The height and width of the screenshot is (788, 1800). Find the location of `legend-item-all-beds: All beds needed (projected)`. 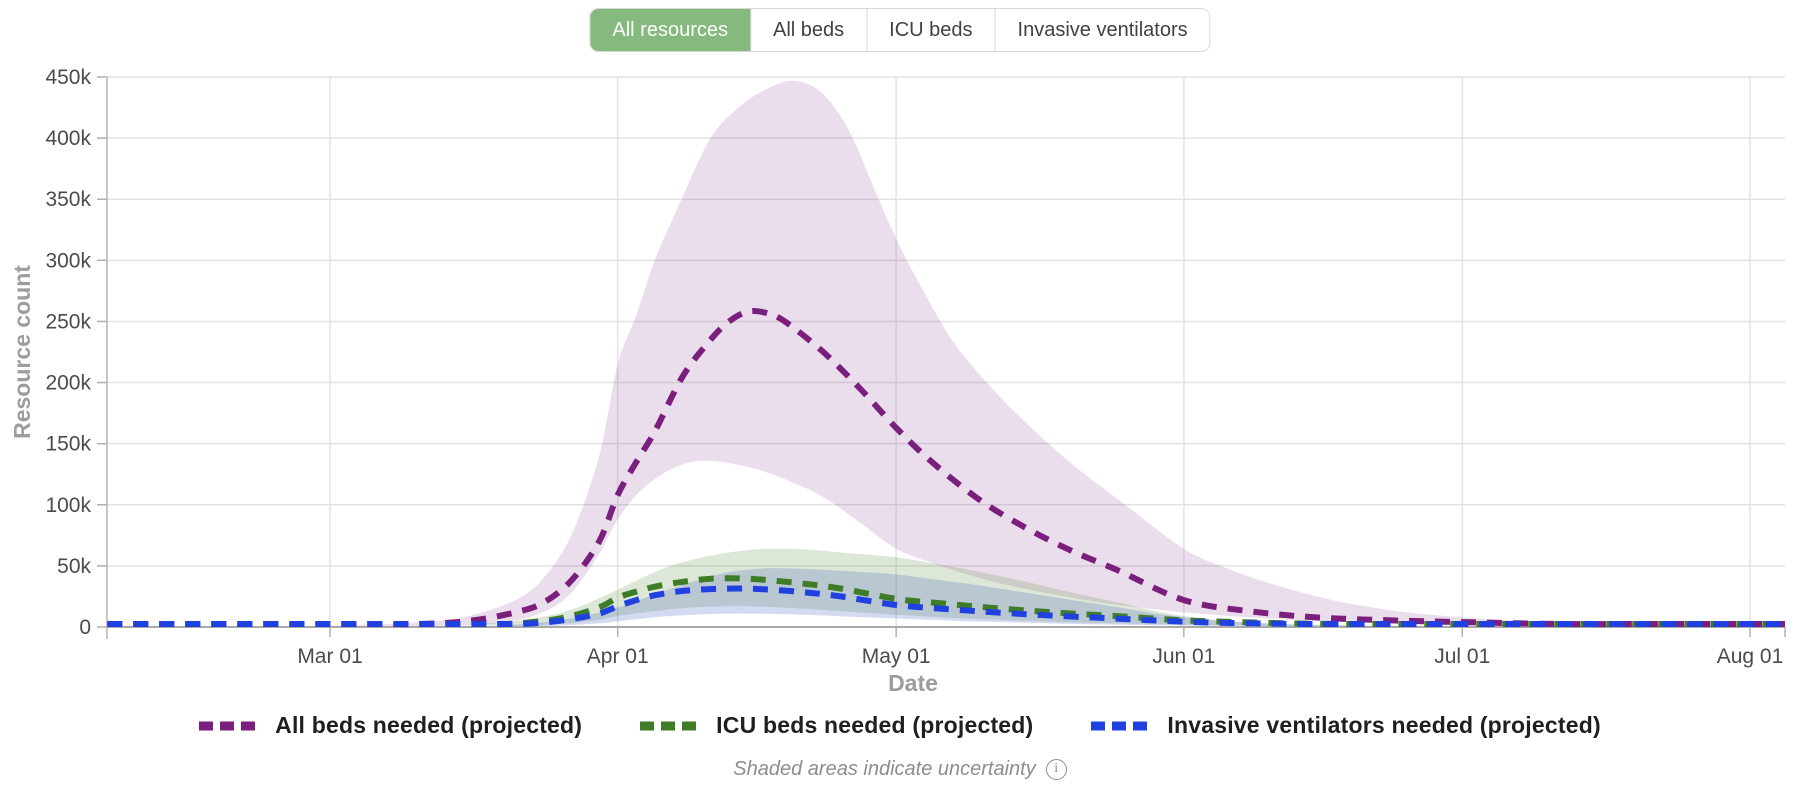

legend-item-all-beds: All beds needed (projected) is located at coordinates (390, 725).